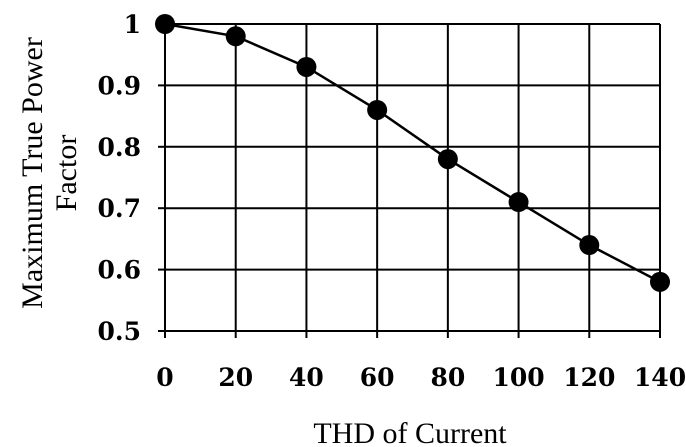  I want to click on y-axis-label-line-2: Factor, so click(66, 173).